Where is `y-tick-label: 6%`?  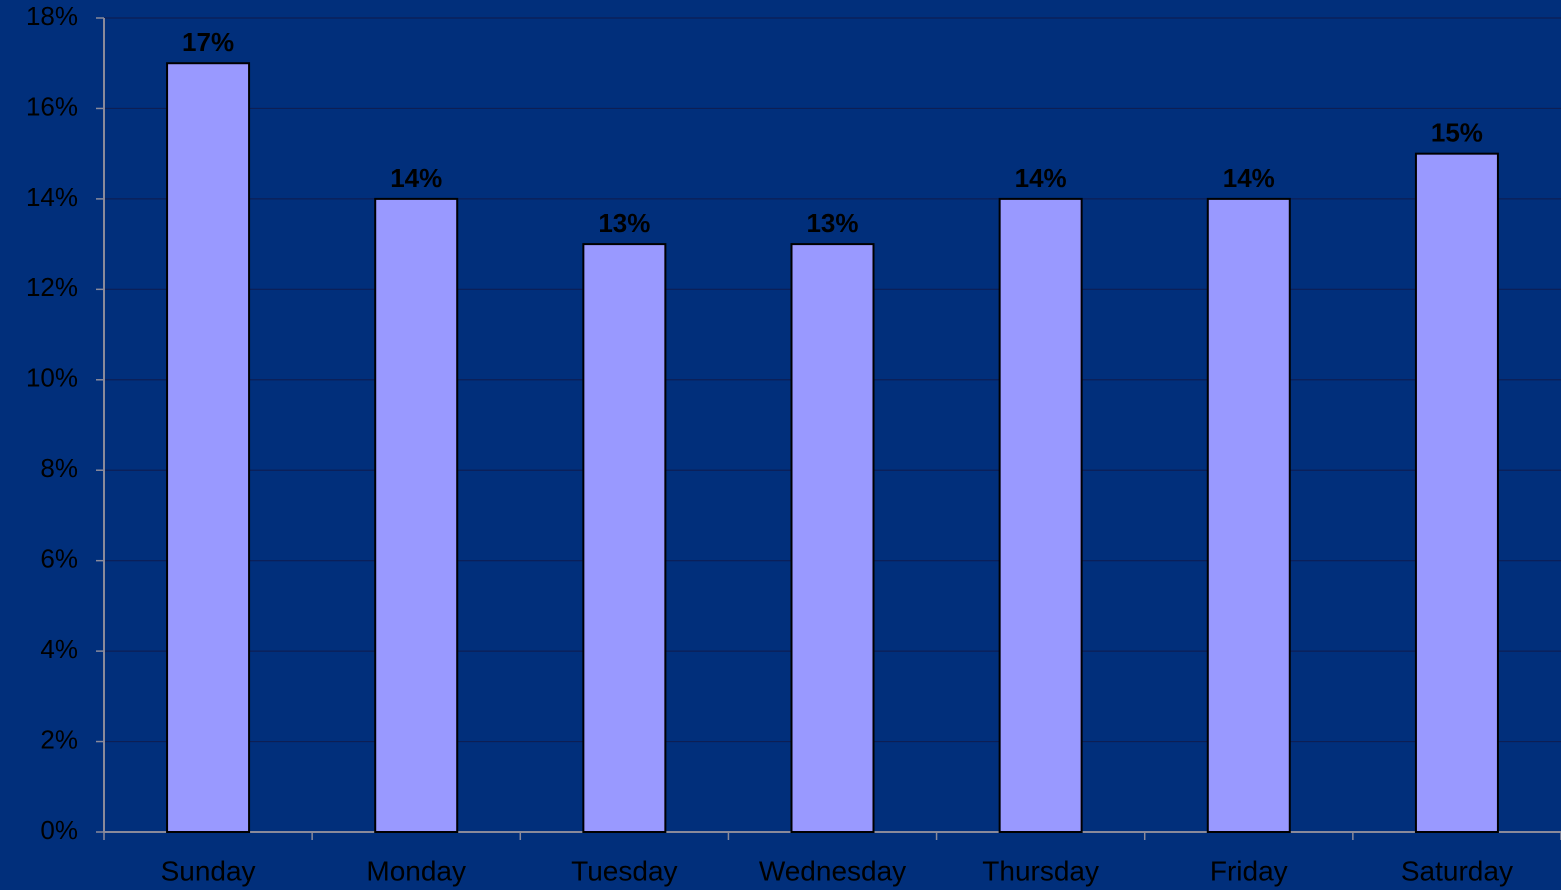 y-tick-label: 6% is located at coordinates (59, 559).